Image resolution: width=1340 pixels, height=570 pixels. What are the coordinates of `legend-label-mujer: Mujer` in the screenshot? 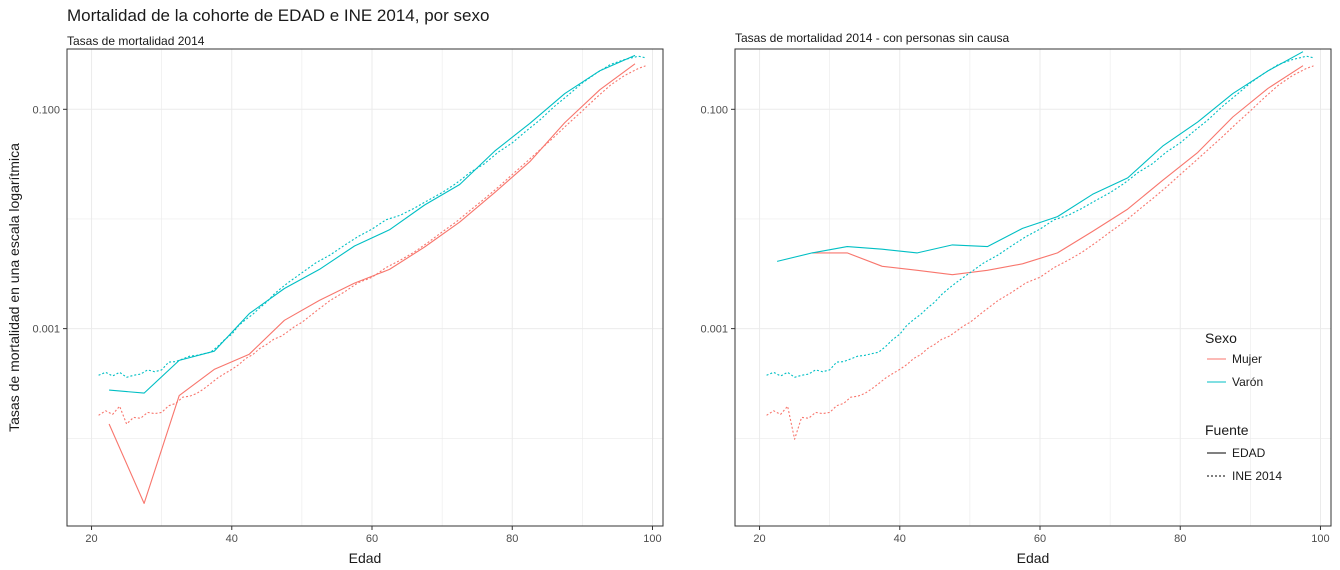 It's located at (1247, 359).